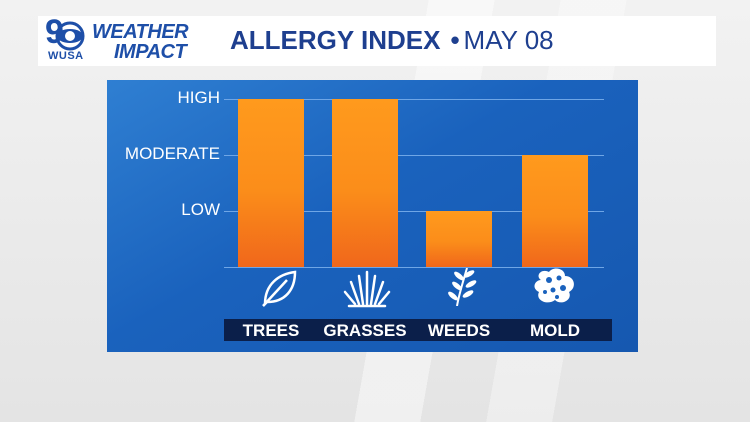 The width and height of the screenshot is (750, 422). Describe the element at coordinates (459, 239) in the screenshot. I see `bar-weeds` at that location.